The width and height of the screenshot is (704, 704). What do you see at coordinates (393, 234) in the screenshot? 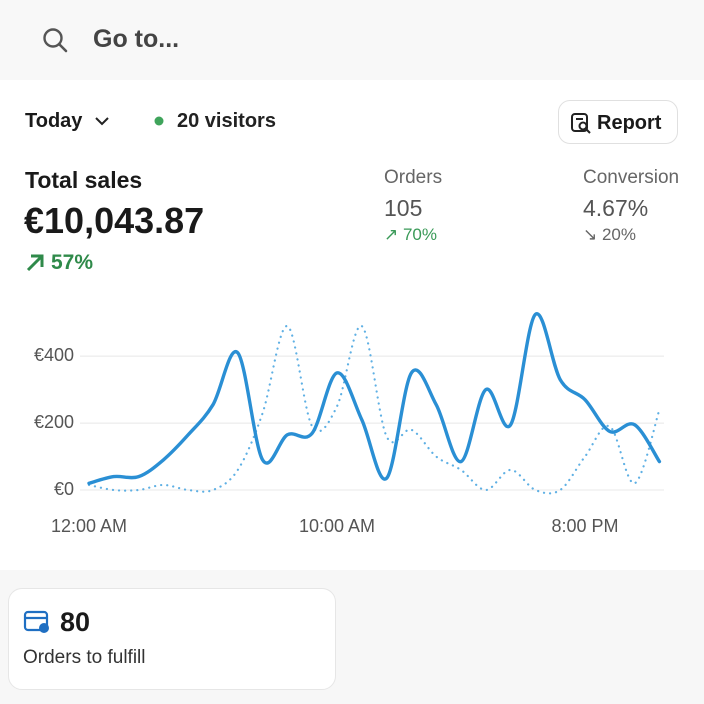
I see `up-arrow: ↗` at bounding box center [393, 234].